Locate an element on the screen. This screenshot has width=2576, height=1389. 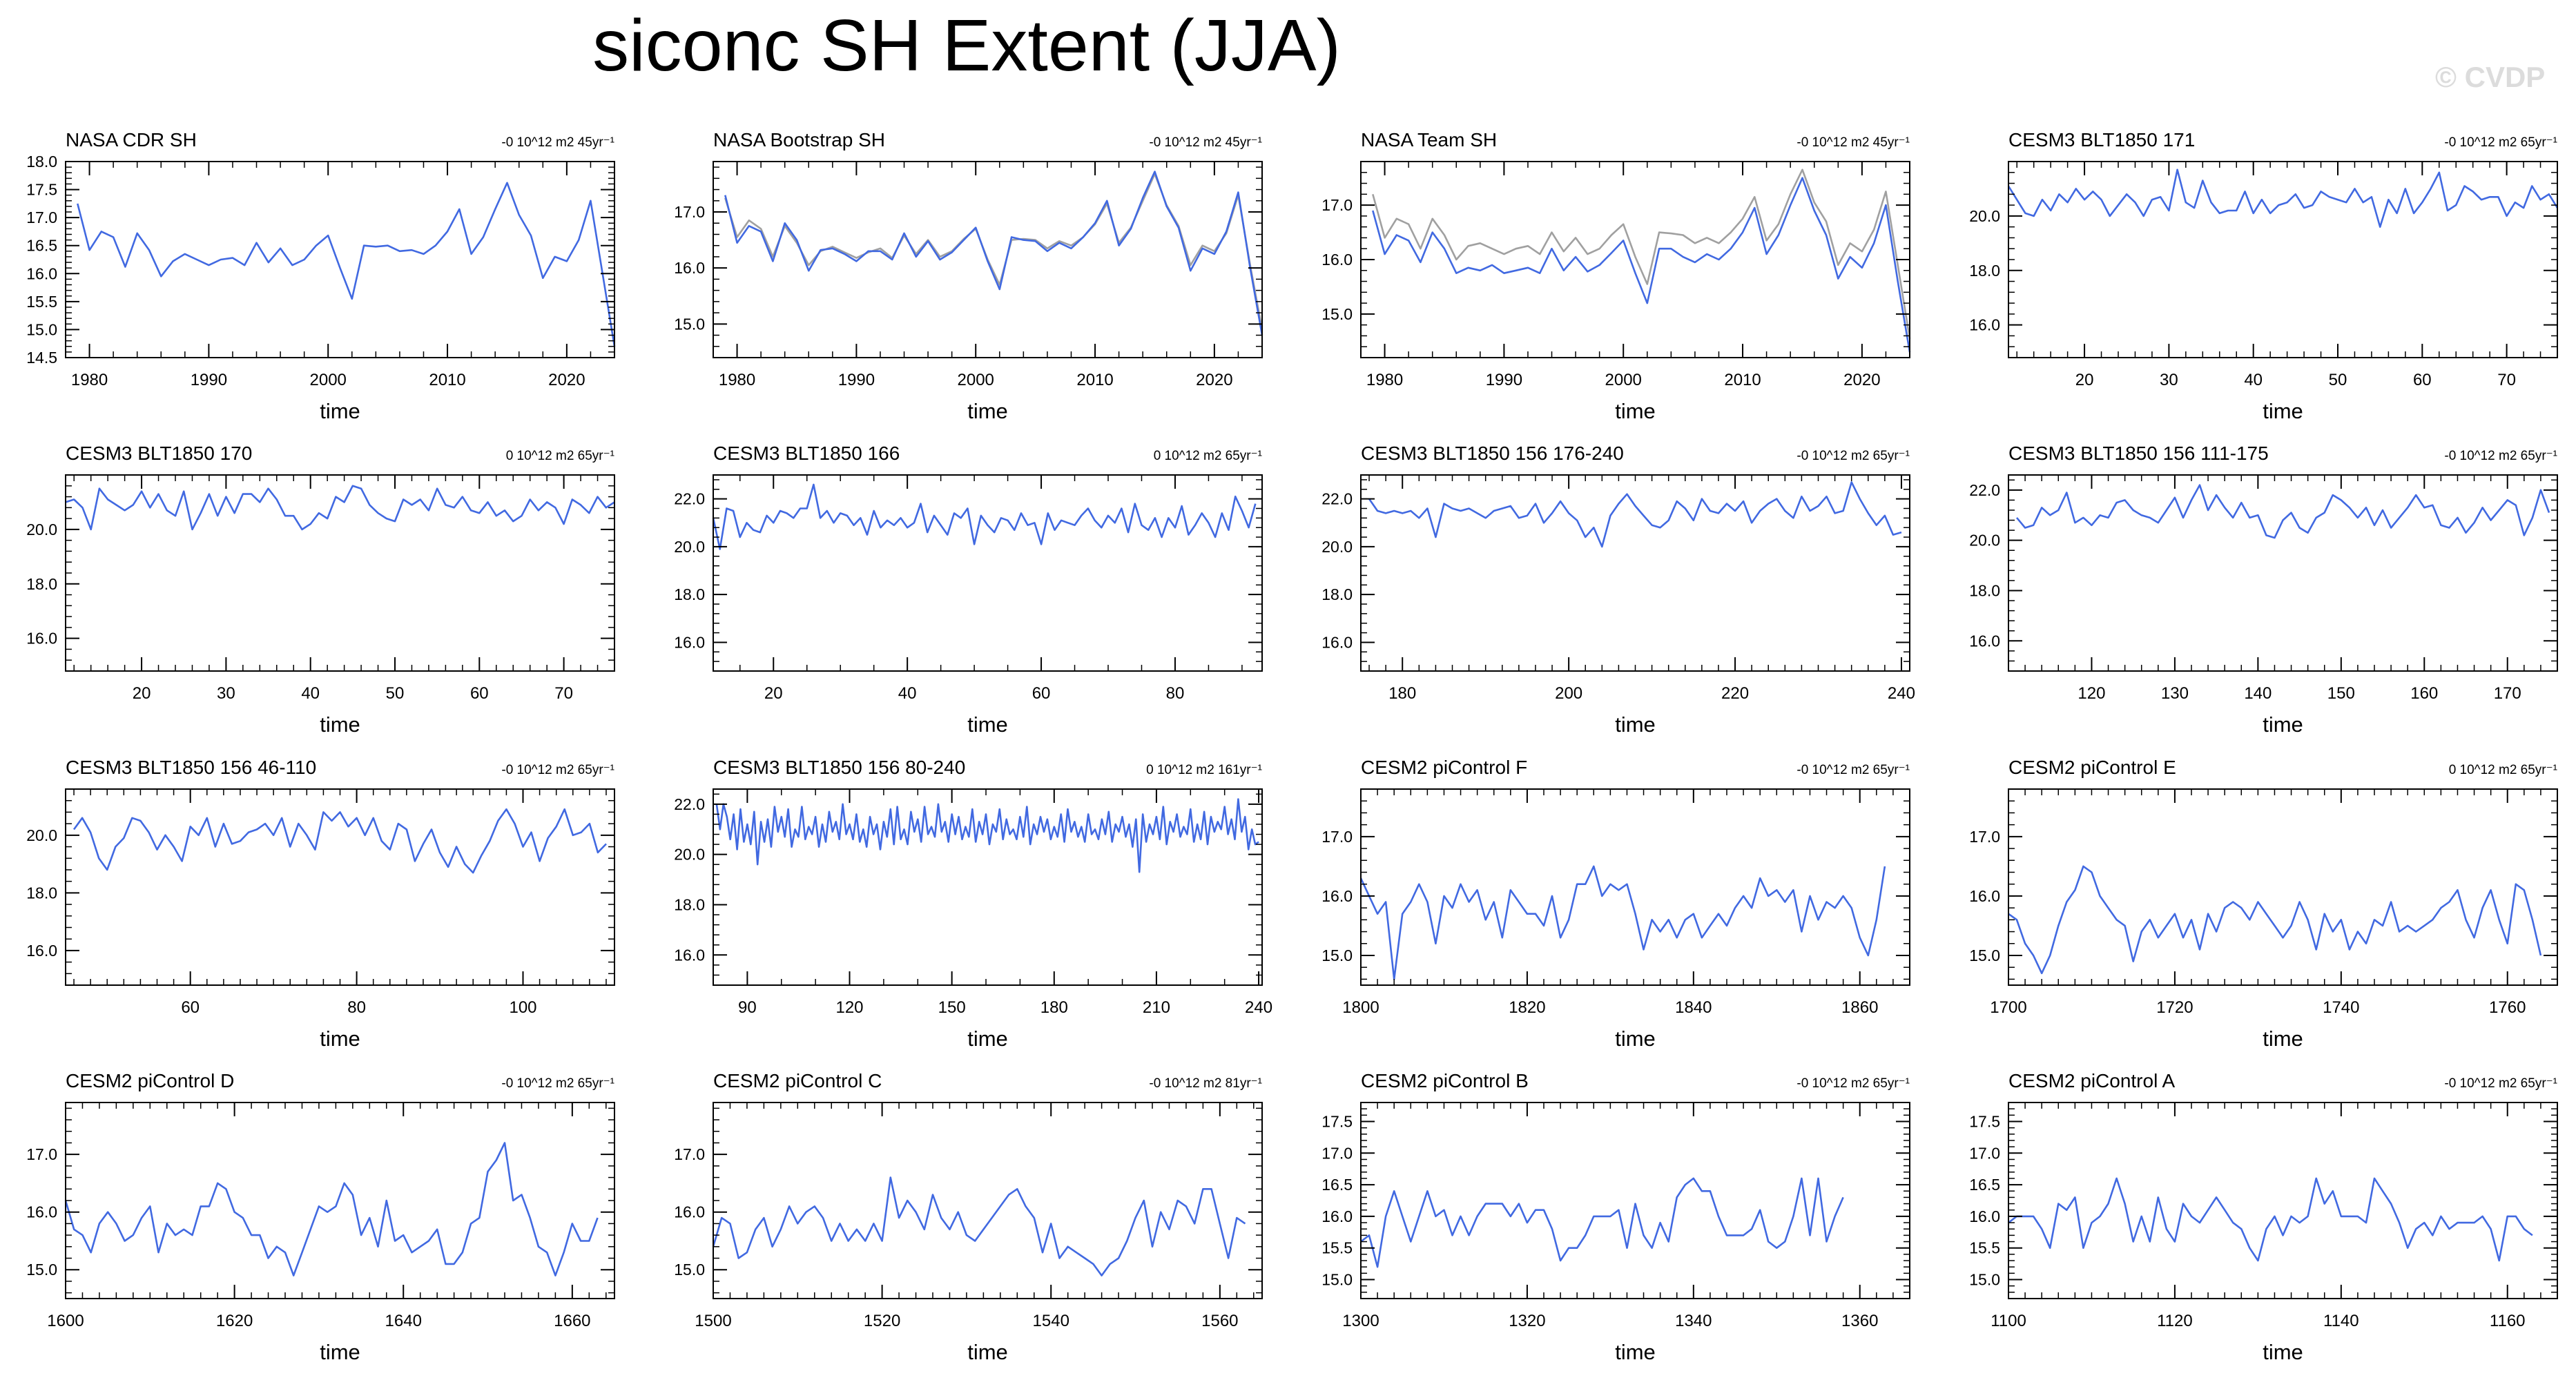
x-tick-label: 1140 is located at coordinates (2341, 1321).